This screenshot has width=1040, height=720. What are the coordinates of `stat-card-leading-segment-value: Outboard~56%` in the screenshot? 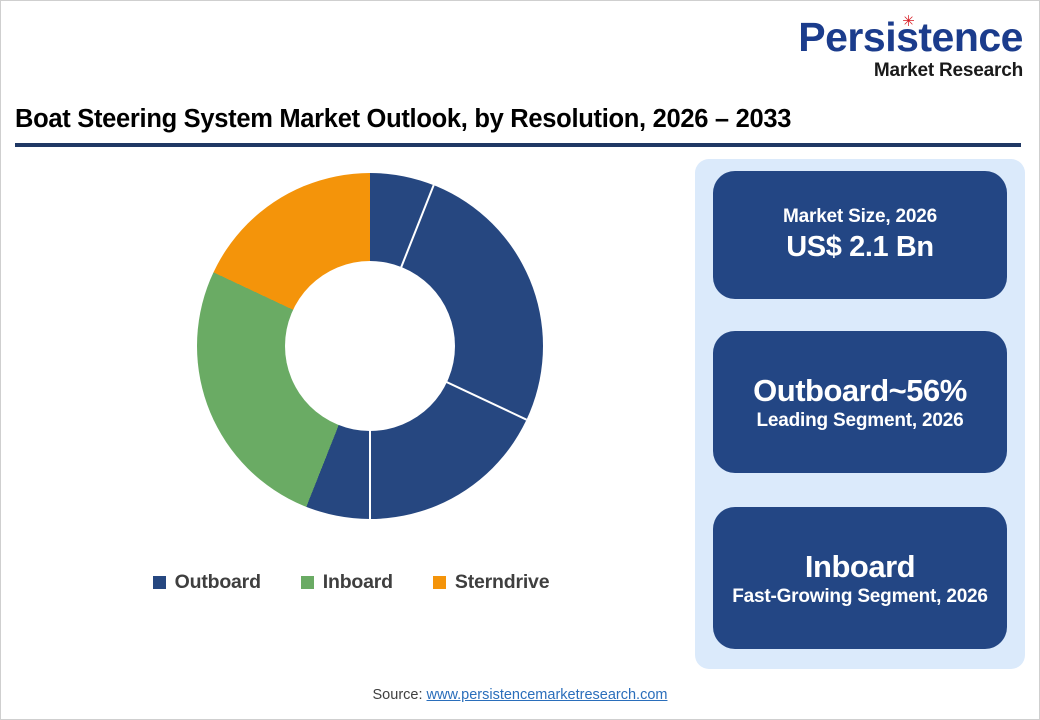 It's located at (860, 390).